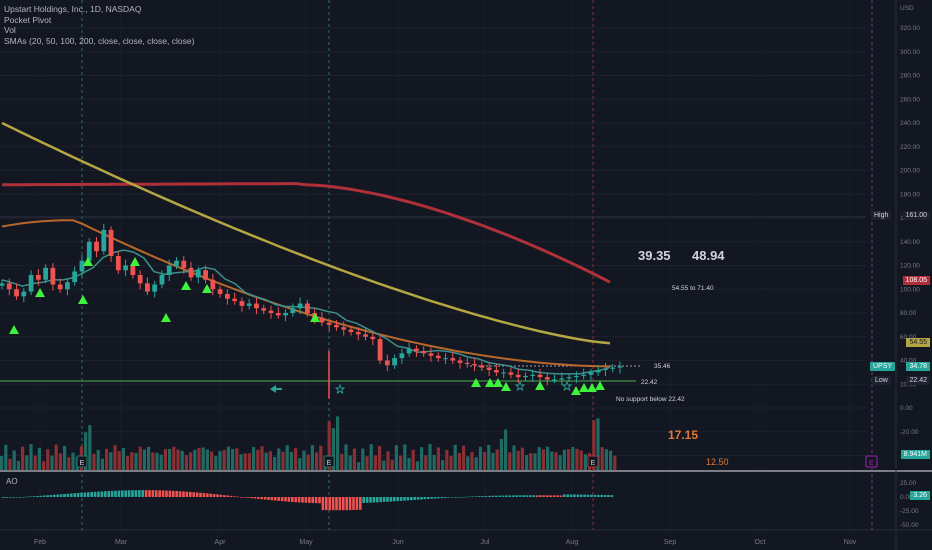 The height and width of the screenshot is (550, 932). I want to click on x-axis-label: May, so click(306, 542).